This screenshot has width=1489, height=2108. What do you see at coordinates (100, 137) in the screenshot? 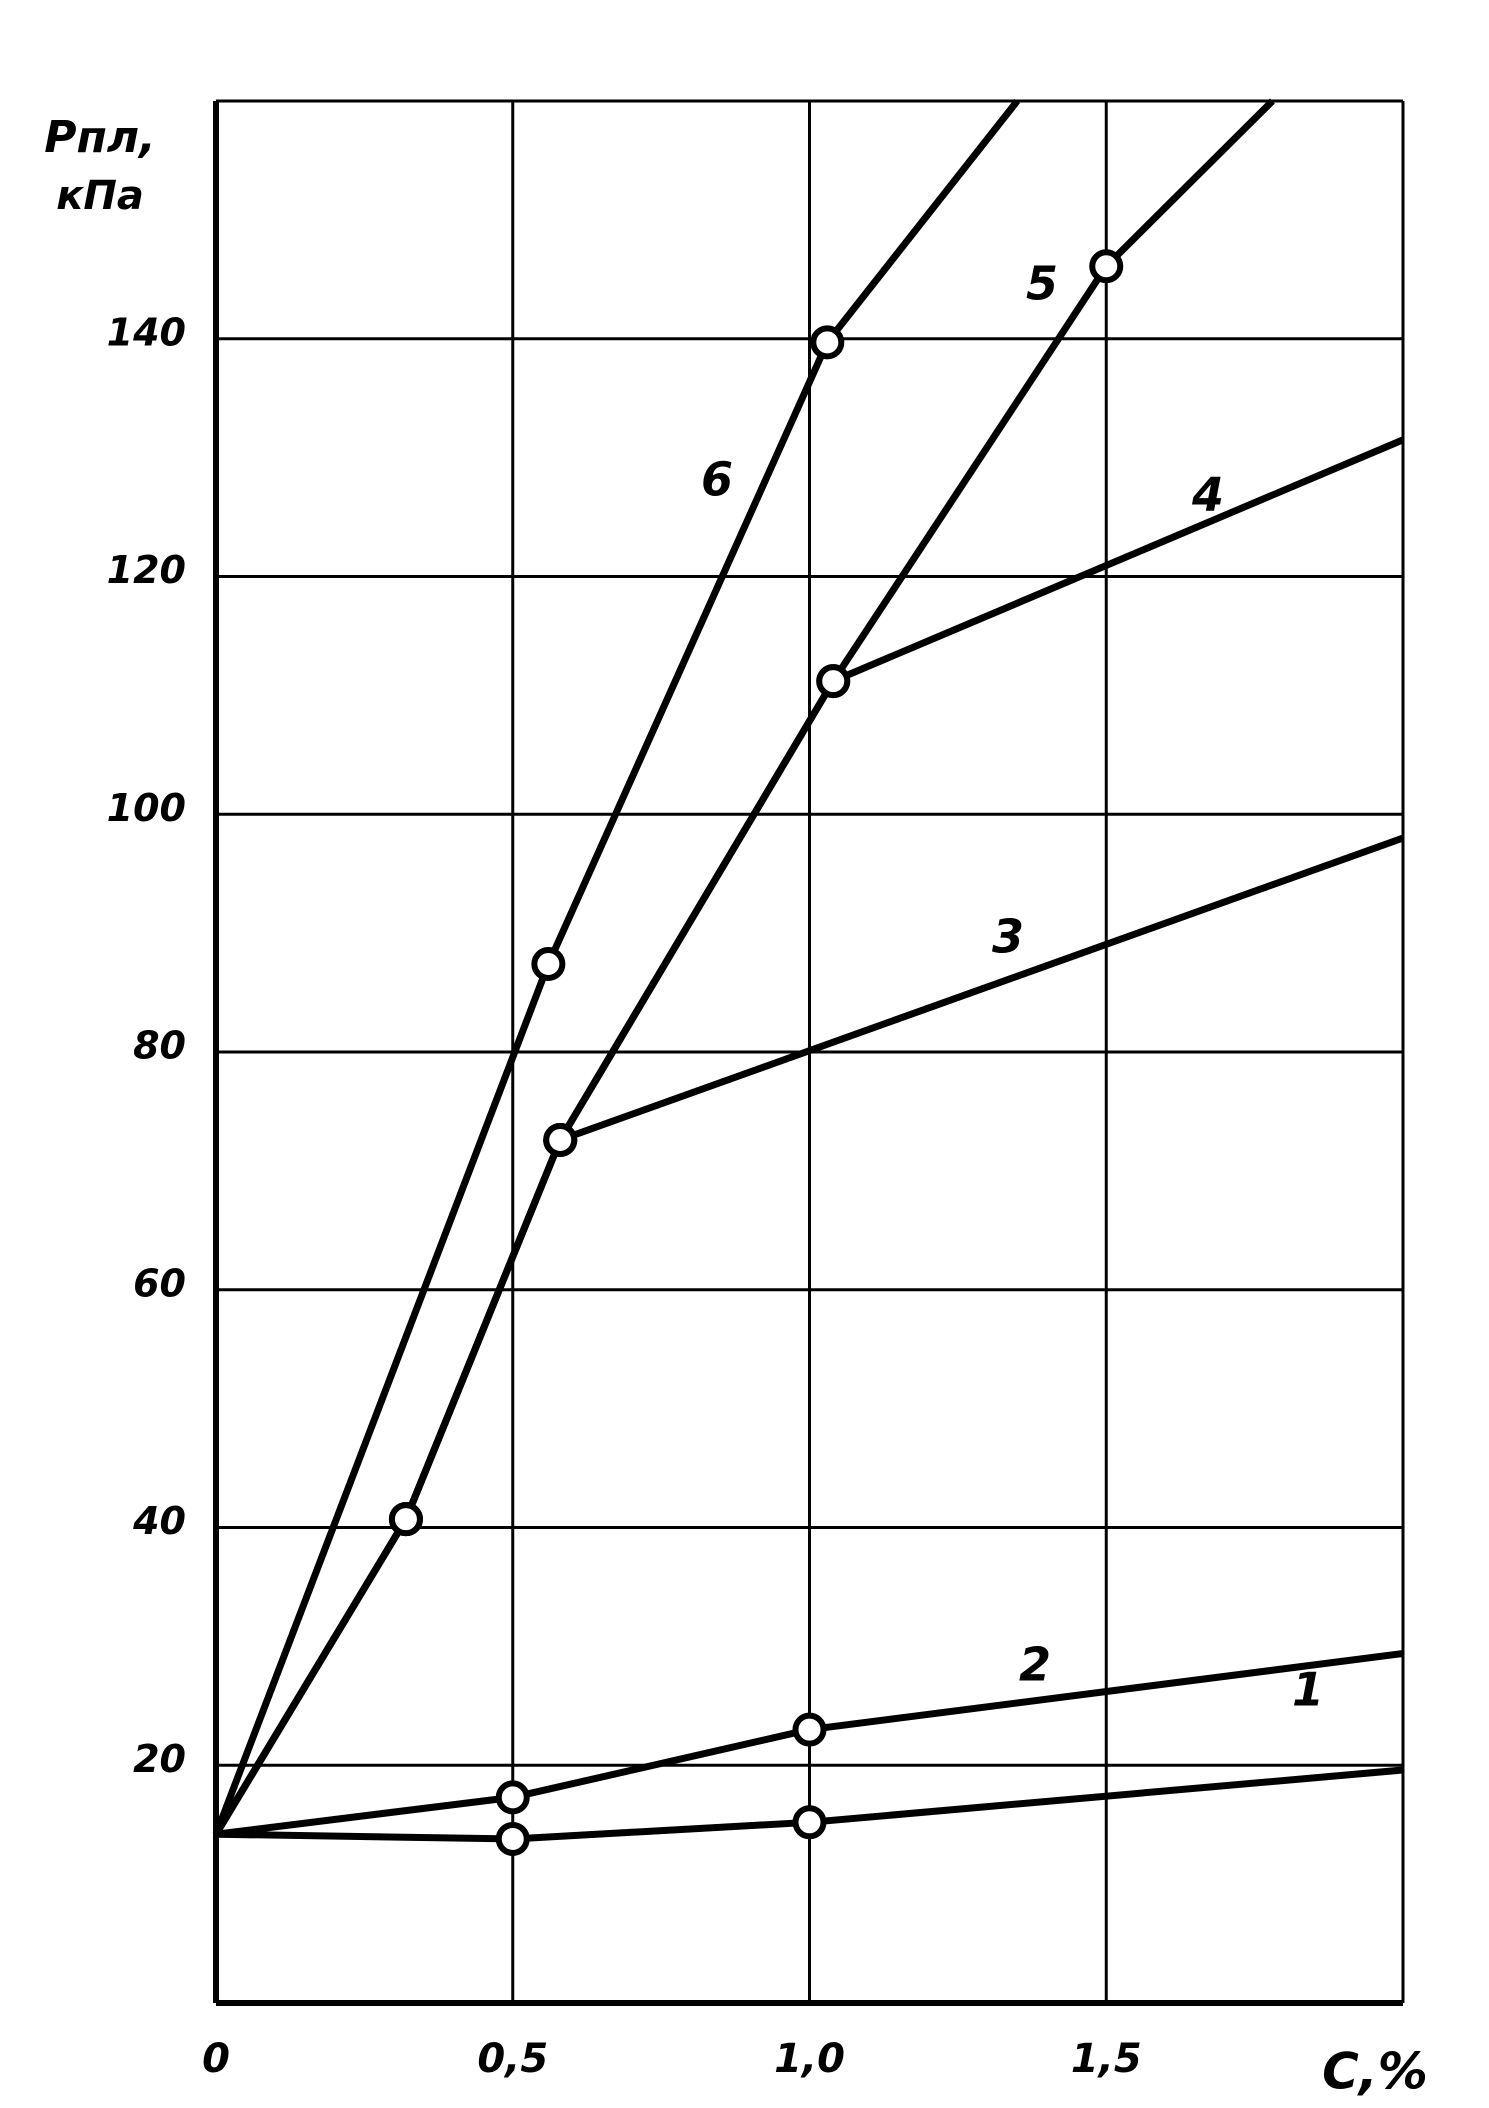
I see `y-axis-label: Pпл,` at bounding box center [100, 137].